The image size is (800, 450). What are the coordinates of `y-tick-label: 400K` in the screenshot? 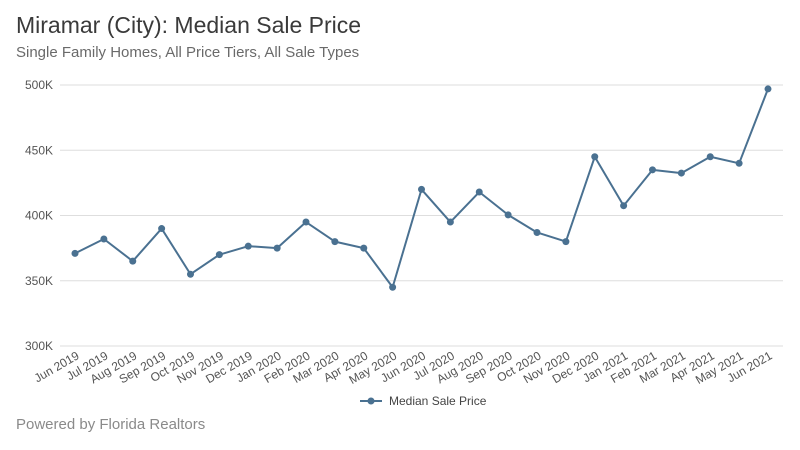 It's located at (39, 216).